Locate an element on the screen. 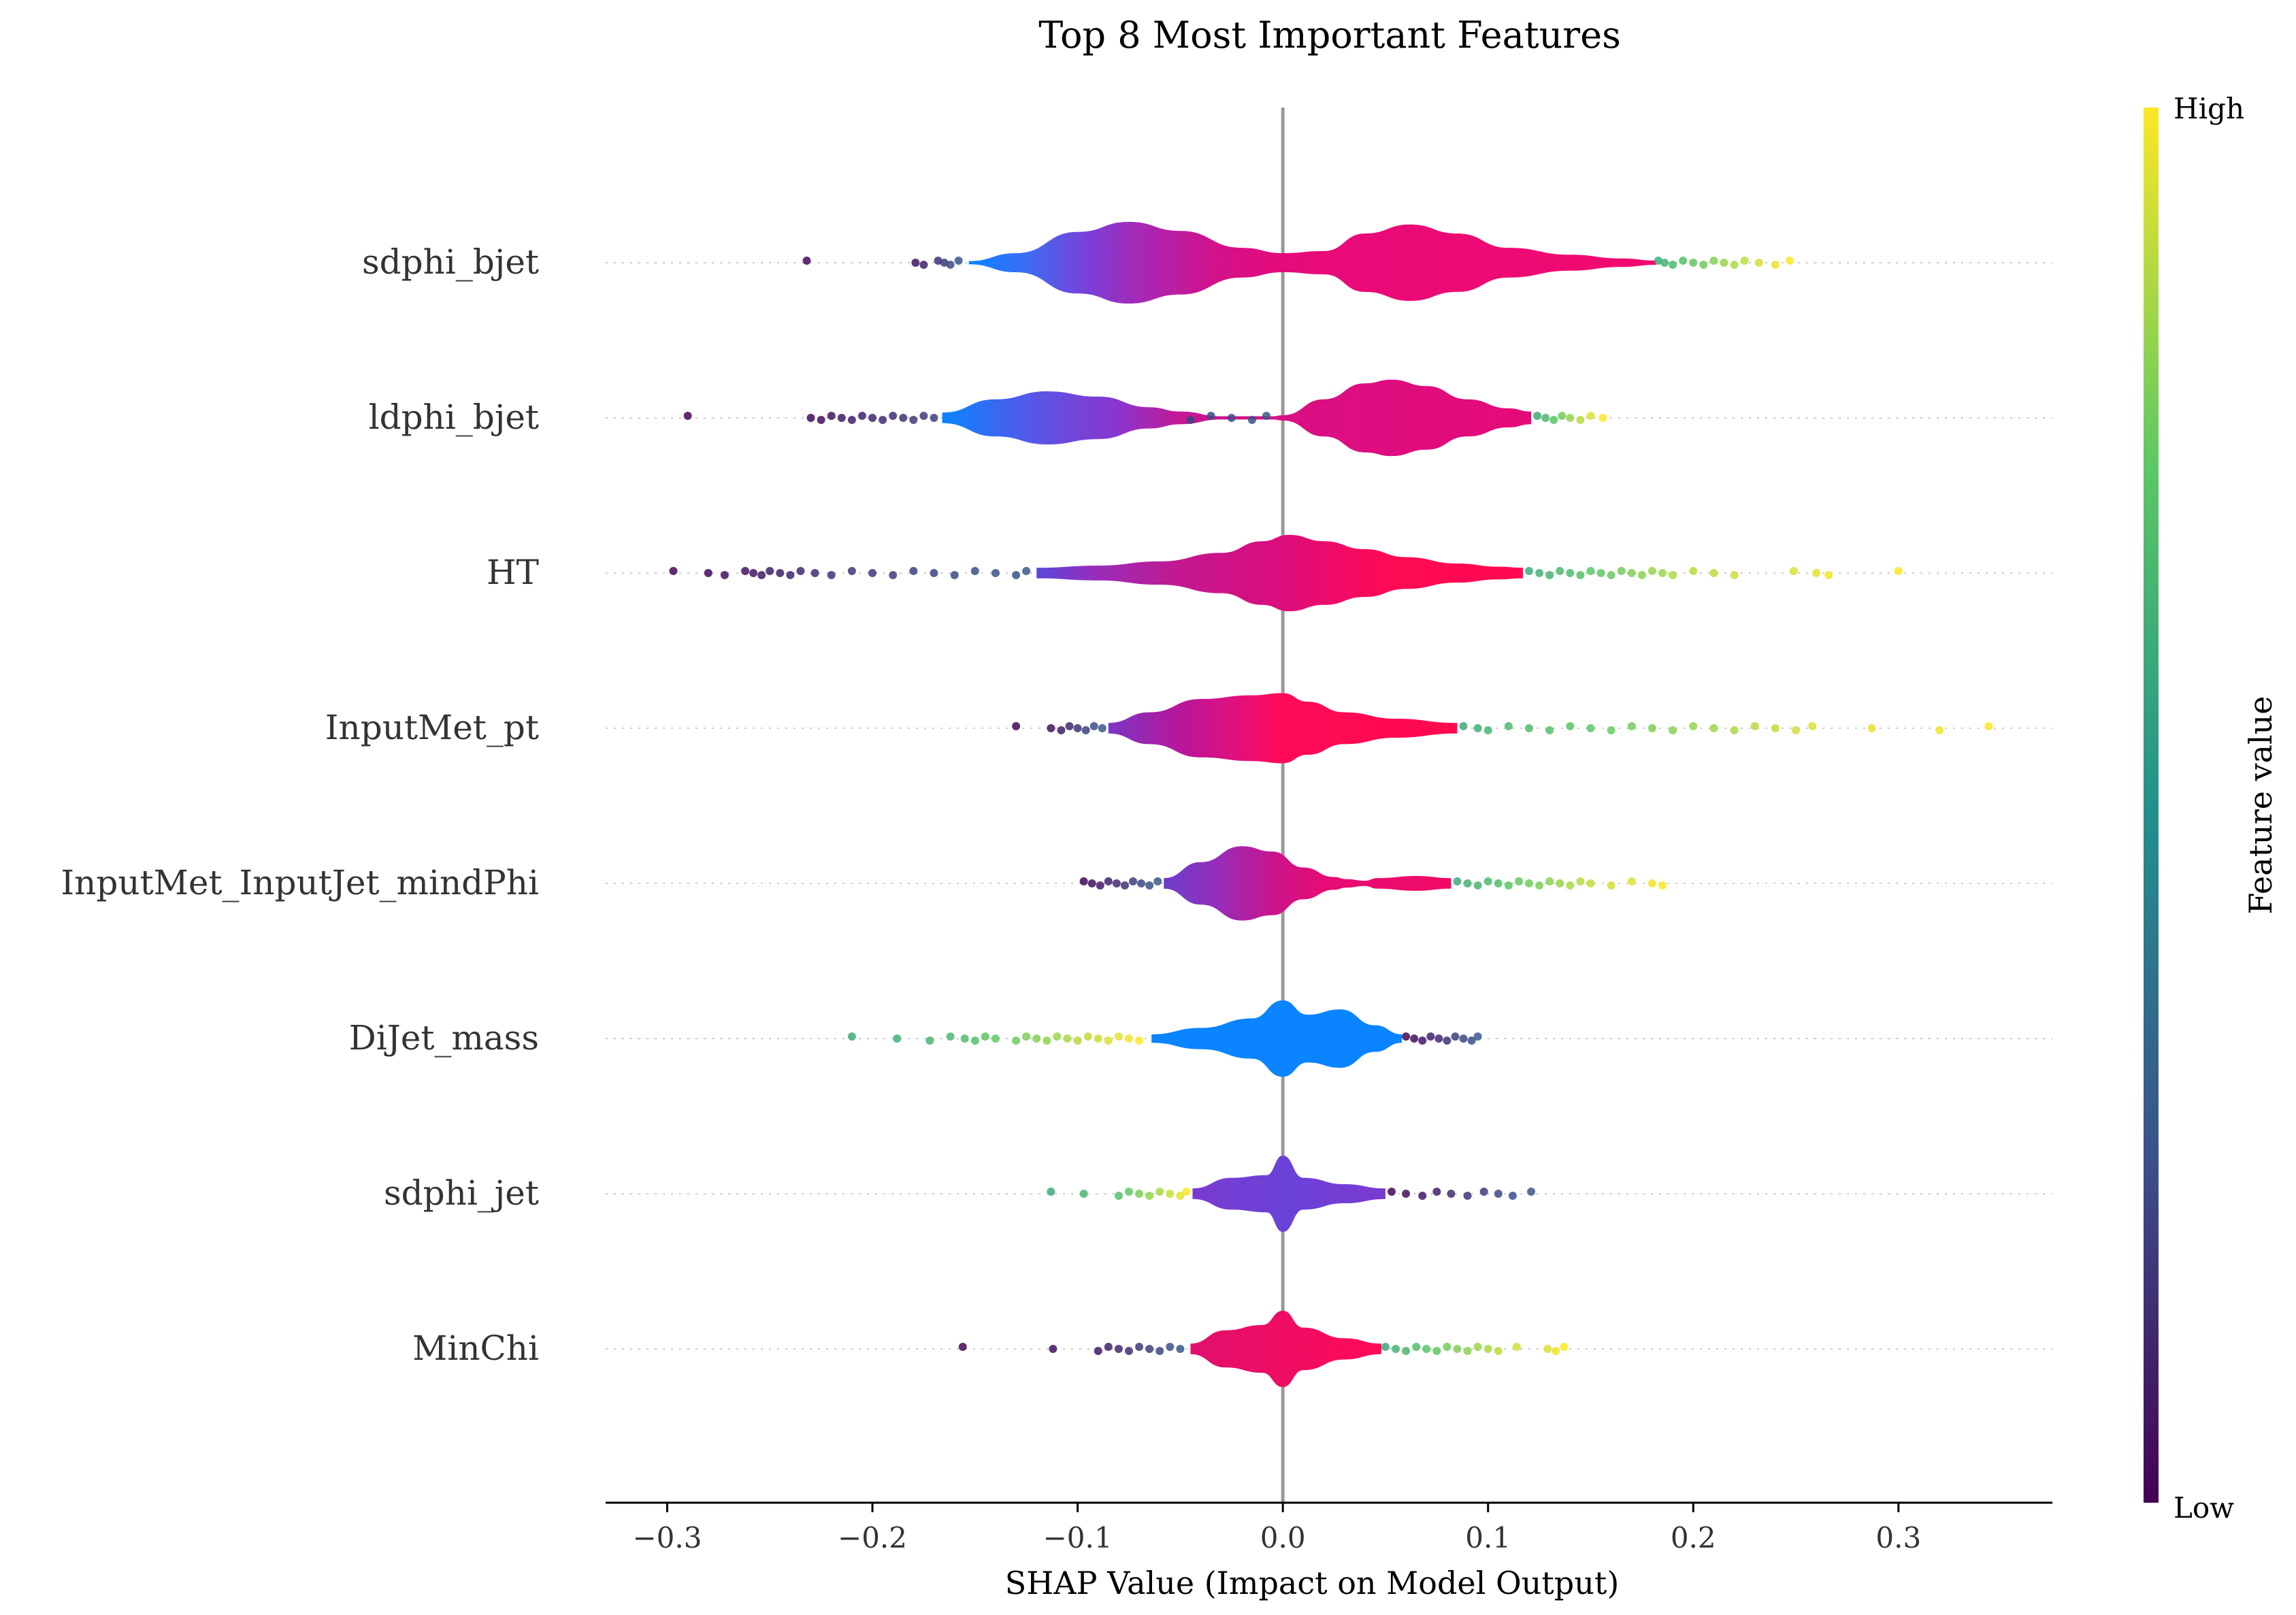 Image resolution: width=2296 pixels, height=1615 pixels. colorbar: High Low Feature value is located at coordinates (2211, 808).